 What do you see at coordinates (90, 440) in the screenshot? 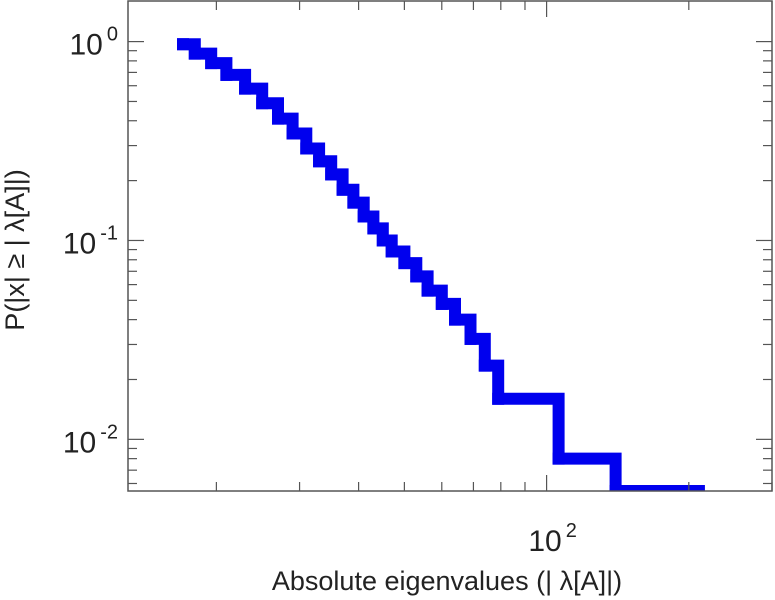
I see `y-tick-label: 10 -2` at bounding box center [90, 440].